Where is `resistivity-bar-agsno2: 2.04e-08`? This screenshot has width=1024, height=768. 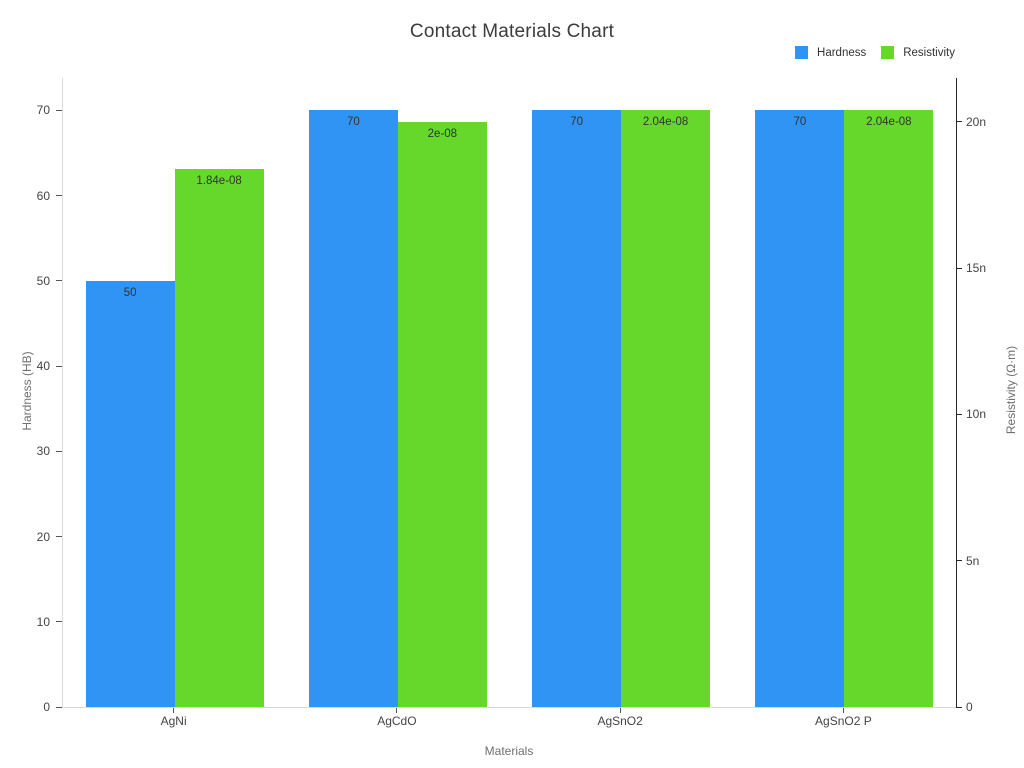 resistivity-bar-agsno2: 2.04e-08 is located at coordinates (666, 408).